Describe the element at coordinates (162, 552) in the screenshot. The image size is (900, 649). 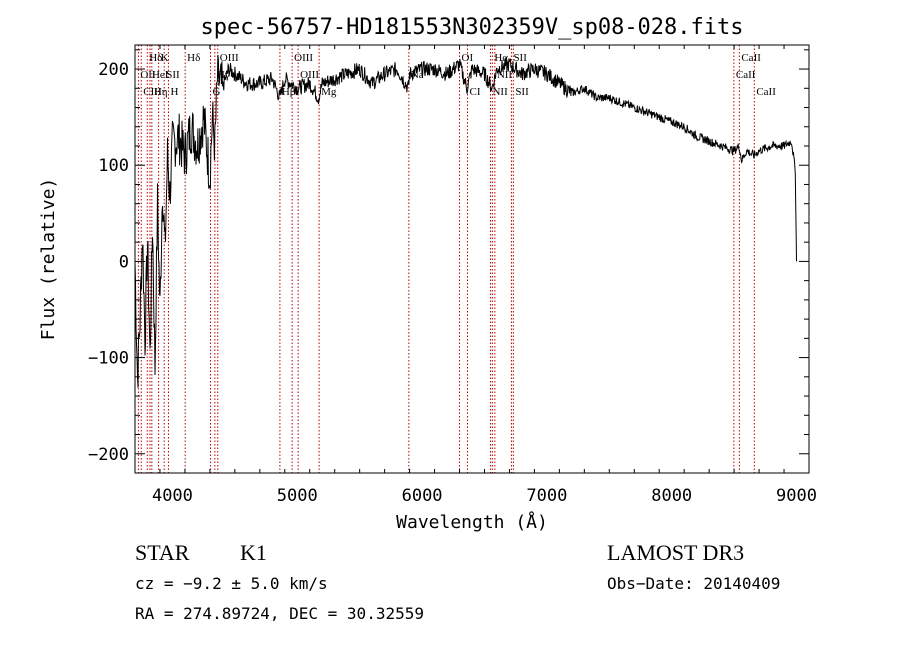
I see `object-class: STAR` at that location.